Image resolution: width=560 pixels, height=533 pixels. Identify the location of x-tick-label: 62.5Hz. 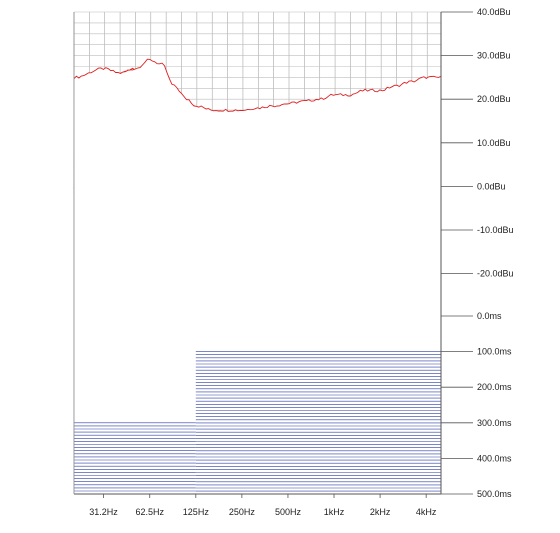
(149, 512).